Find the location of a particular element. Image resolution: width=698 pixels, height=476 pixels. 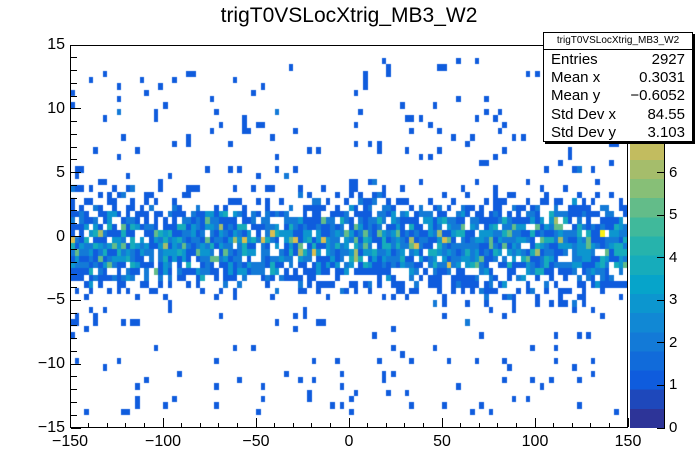

stats-label: Mean y is located at coordinates (576, 96).